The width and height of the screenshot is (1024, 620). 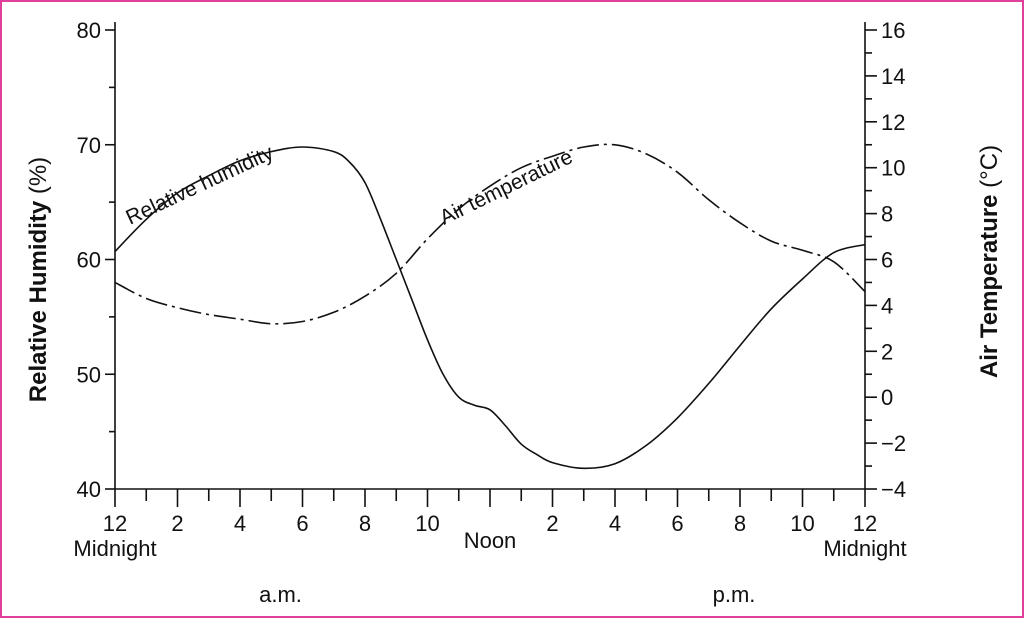 What do you see at coordinates (887, 260) in the screenshot?
I see `right-y-tick-label: 6` at bounding box center [887, 260].